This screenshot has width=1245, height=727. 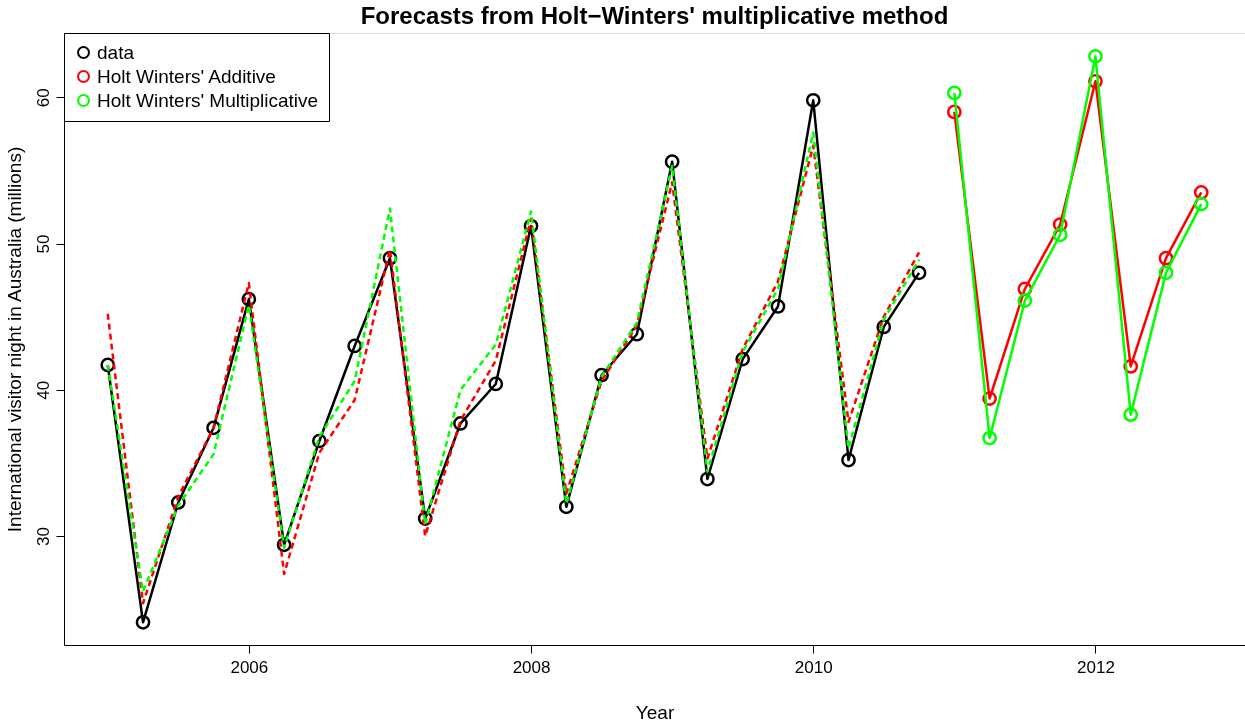 What do you see at coordinates (43, 537) in the screenshot?
I see `y-tick-label: 30` at bounding box center [43, 537].